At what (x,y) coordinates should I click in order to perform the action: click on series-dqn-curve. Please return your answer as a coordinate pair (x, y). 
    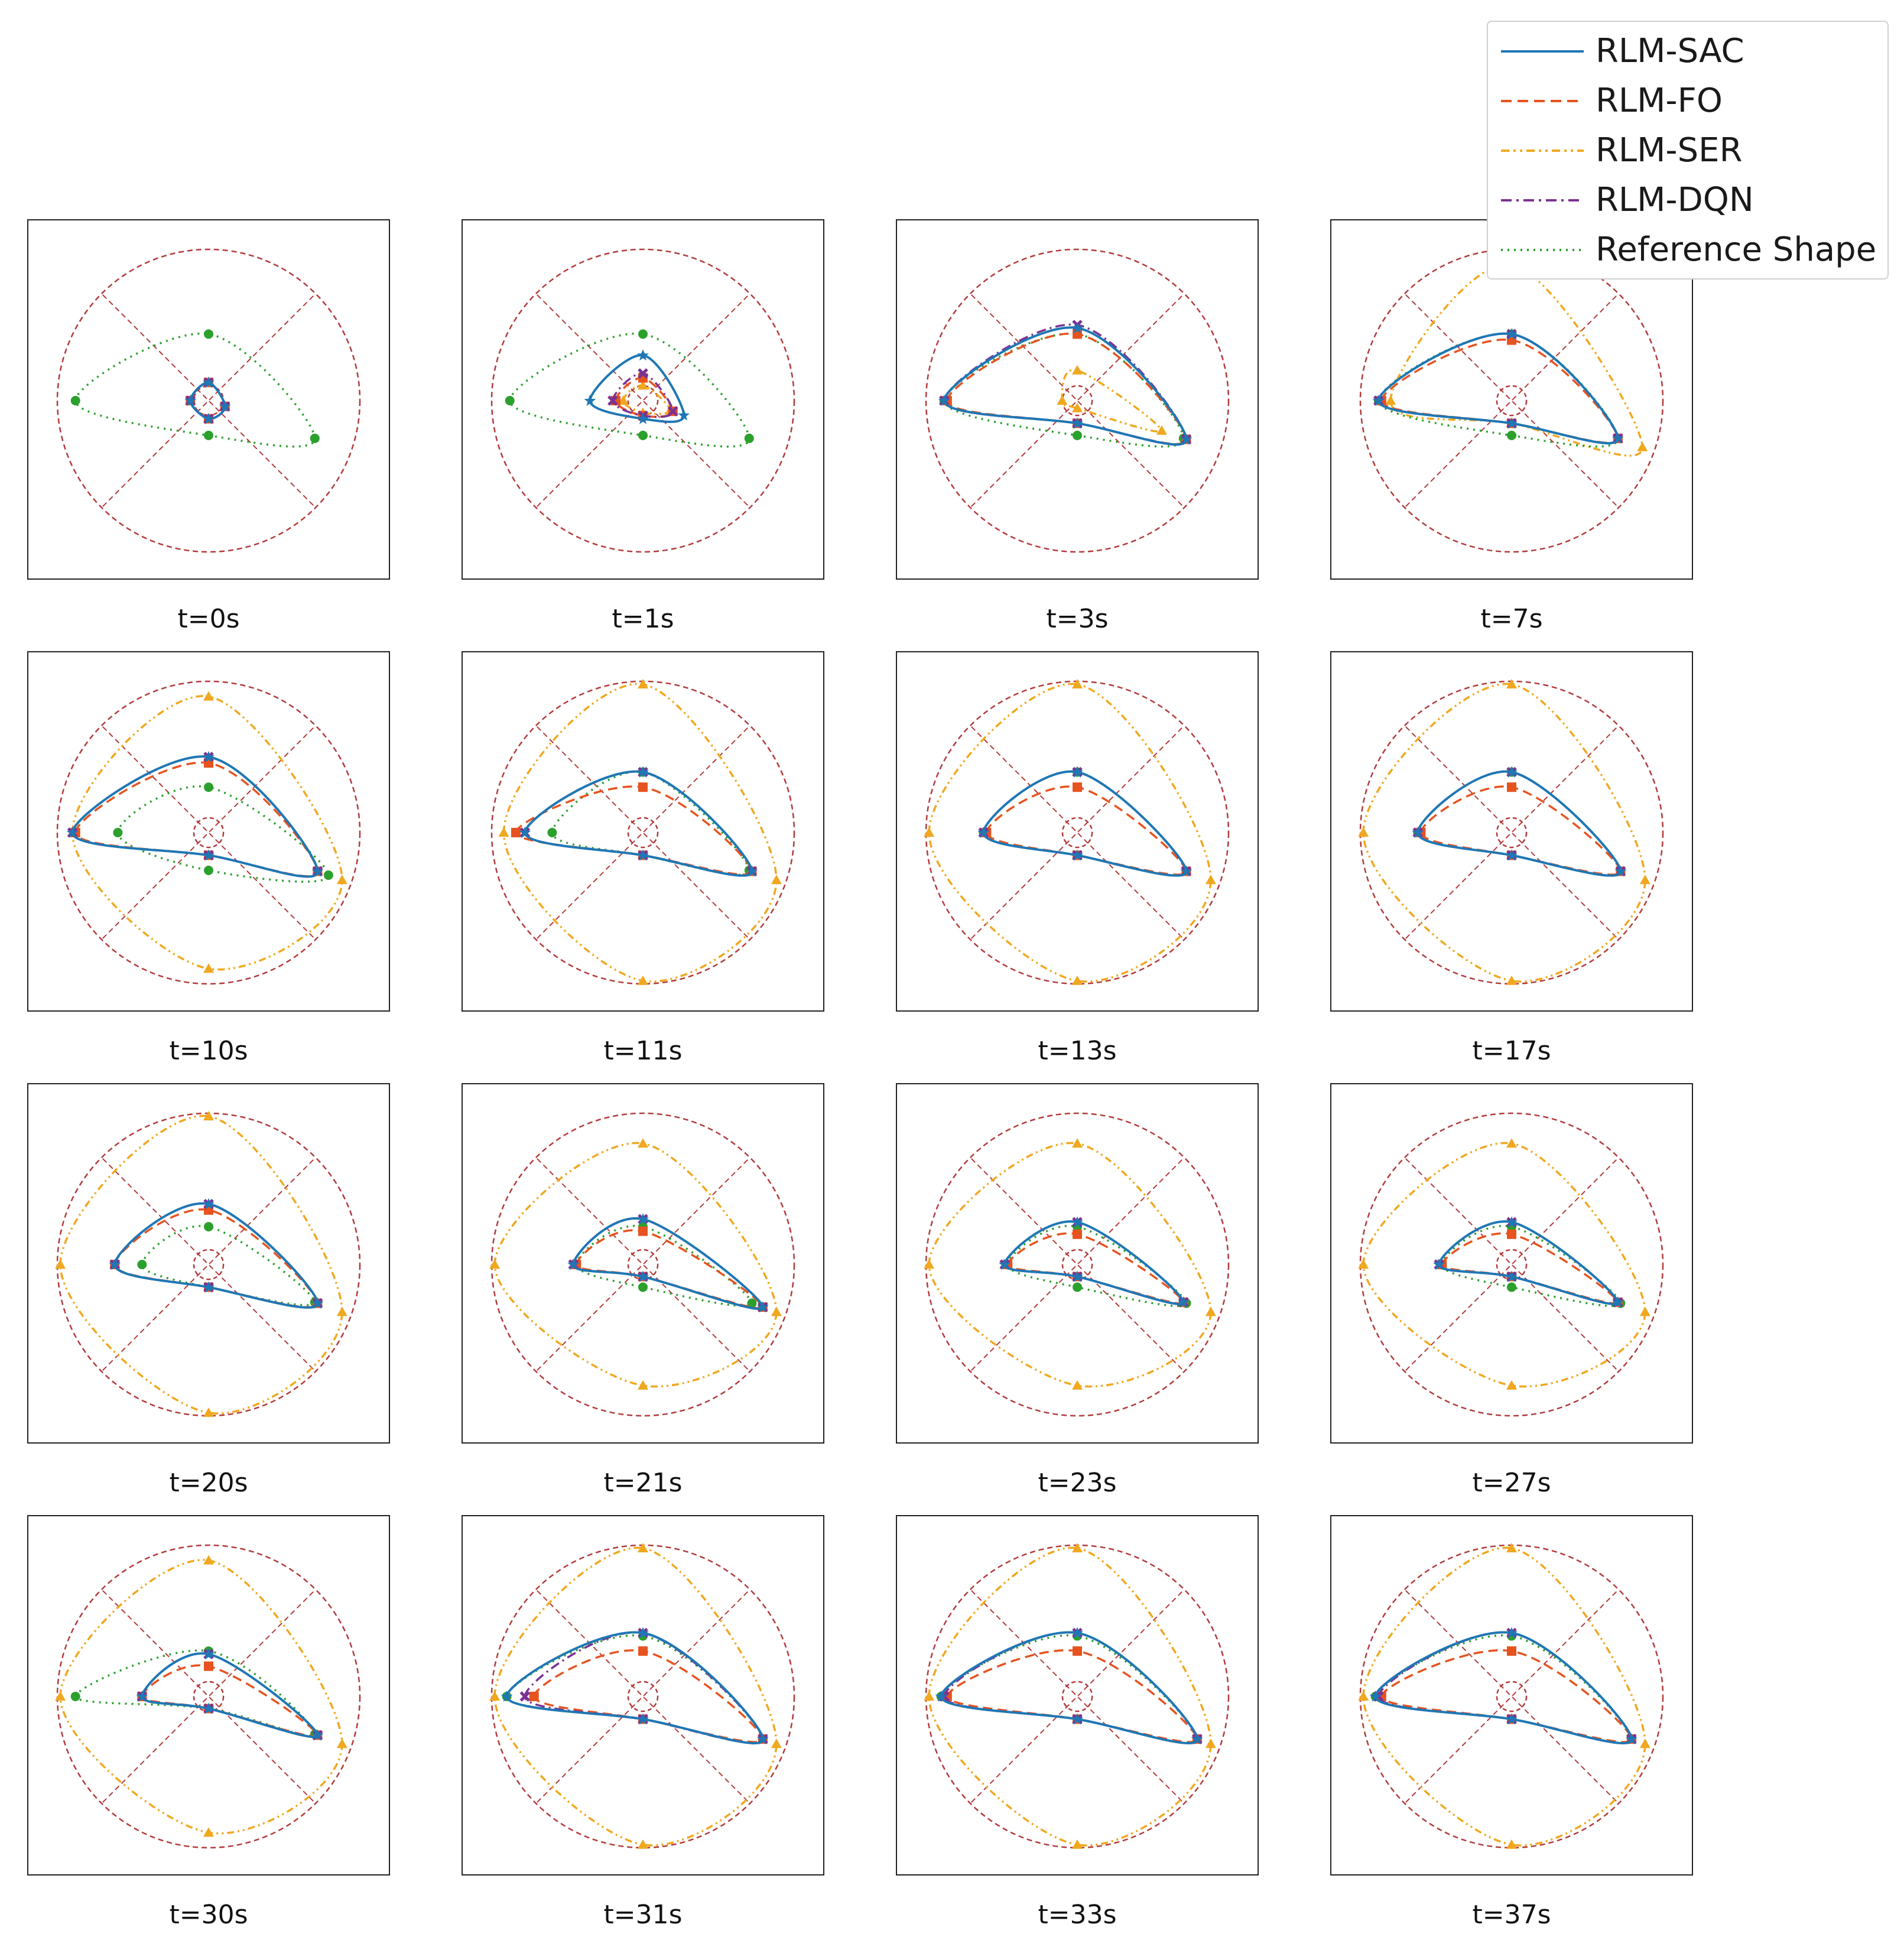
    Looking at the image, I should click on (1519, 823).